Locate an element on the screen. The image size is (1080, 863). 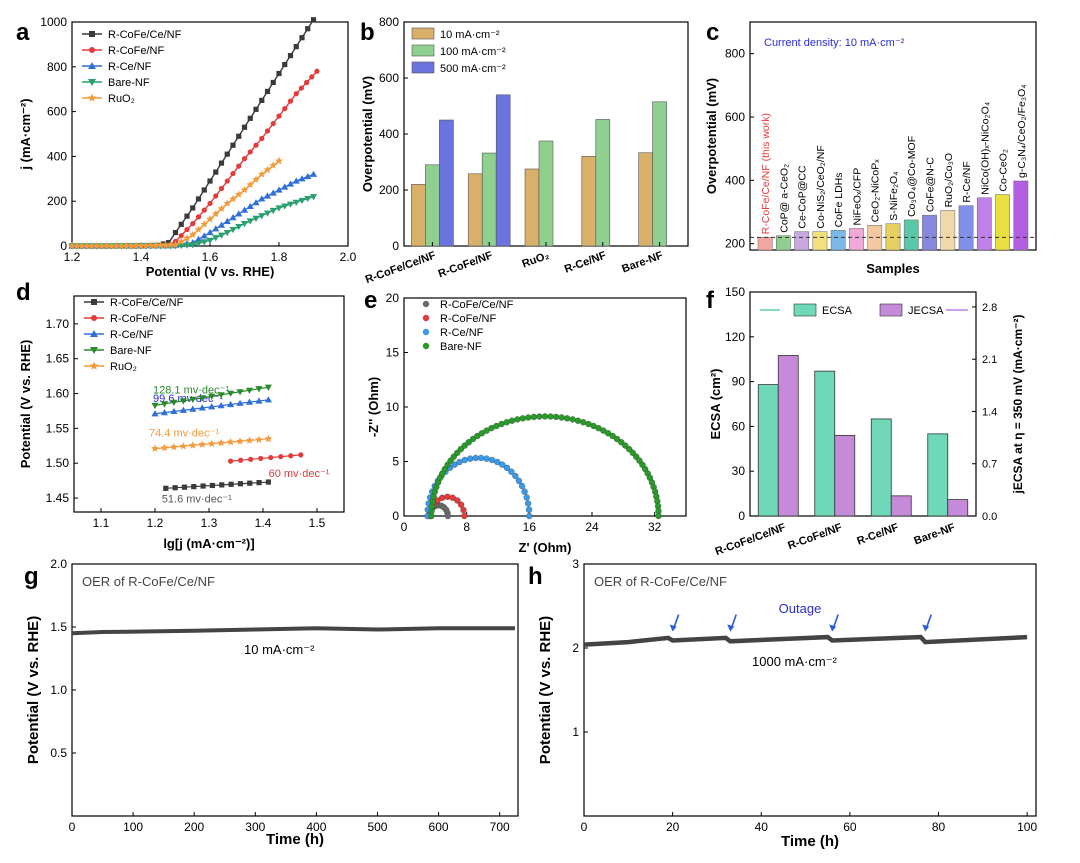
a-legend-label: Bare-NF is located at coordinates (129, 83).